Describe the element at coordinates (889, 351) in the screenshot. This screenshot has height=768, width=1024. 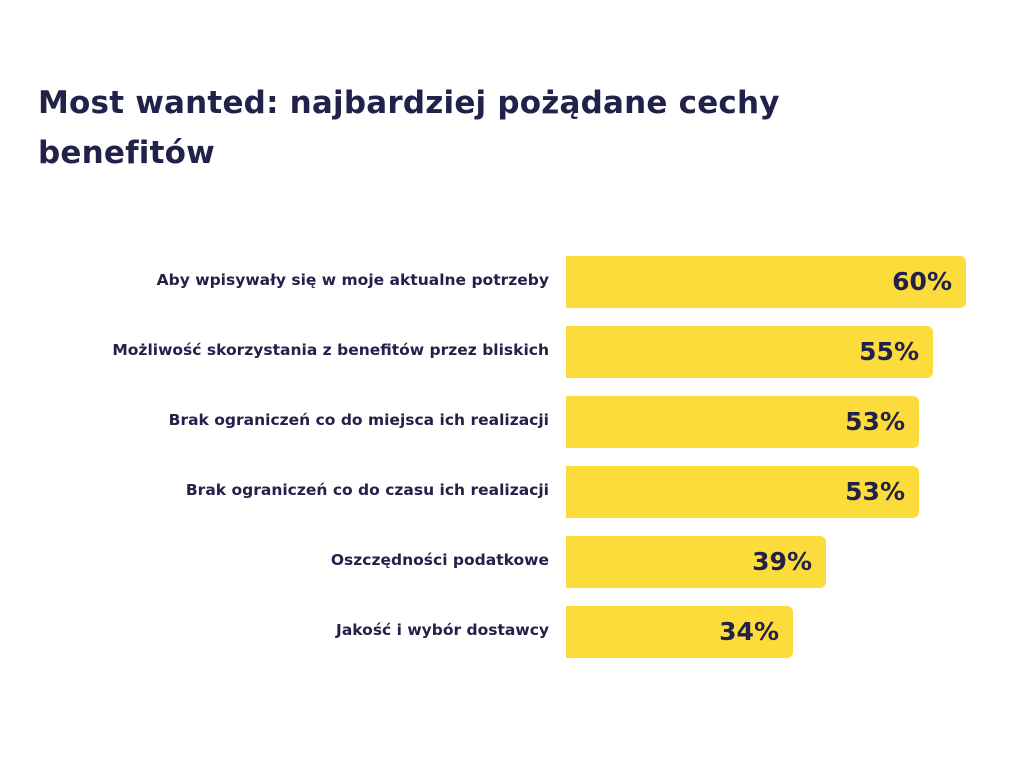
I see `data-label: 55%` at that location.